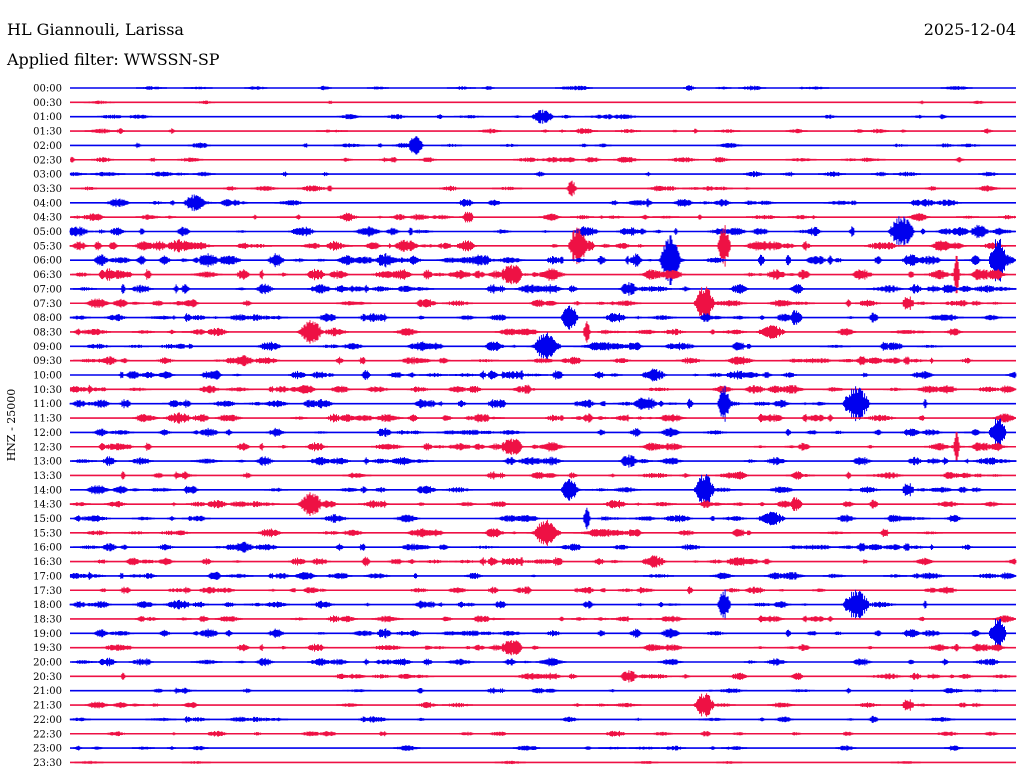 The image size is (1024, 780). What do you see at coordinates (47, 648) in the screenshot?
I see `row-time-label: 19:30` at bounding box center [47, 648].